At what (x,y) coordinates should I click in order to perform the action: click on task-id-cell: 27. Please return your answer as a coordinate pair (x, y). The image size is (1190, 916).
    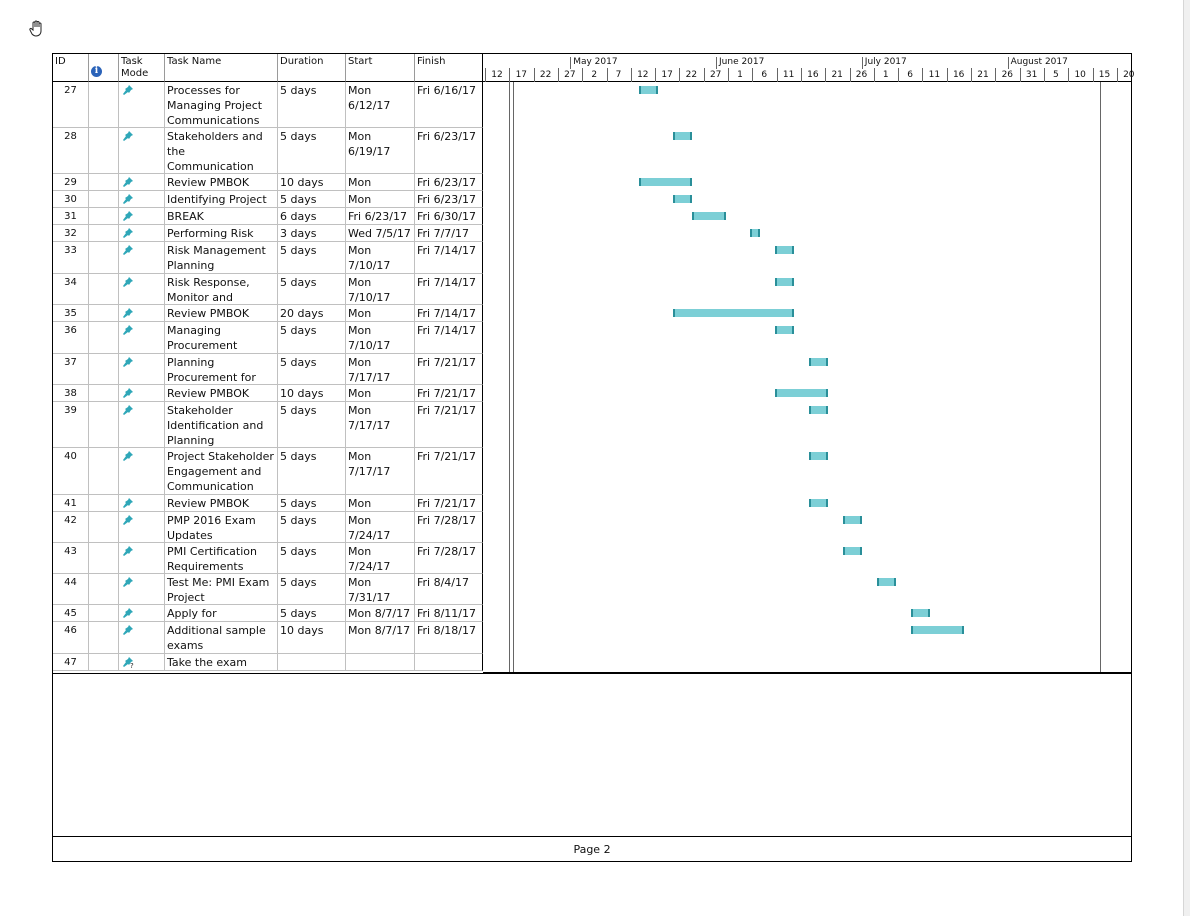
    Looking at the image, I should click on (71, 105).